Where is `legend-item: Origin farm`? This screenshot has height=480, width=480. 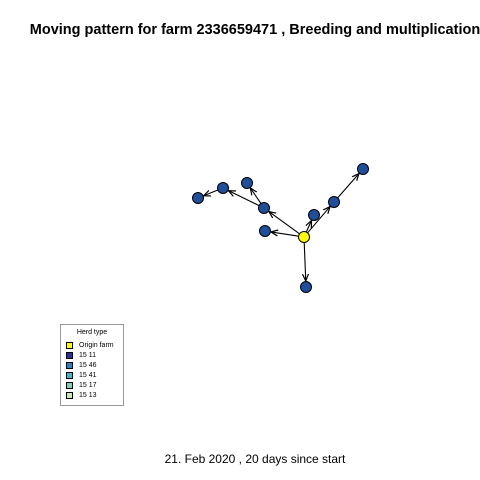
legend-item: Origin farm is located at coordinates (92, 345).